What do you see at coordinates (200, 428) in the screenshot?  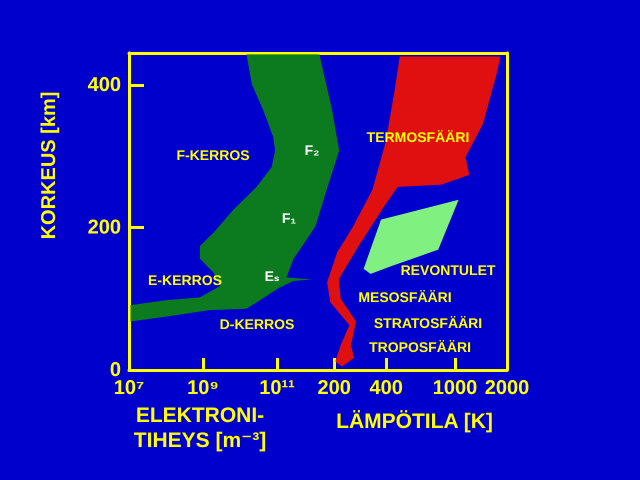 I see `x-axis-title: ELEKTRONI- TIHEYS [m⁻³]` at bounding box center [200, 428].